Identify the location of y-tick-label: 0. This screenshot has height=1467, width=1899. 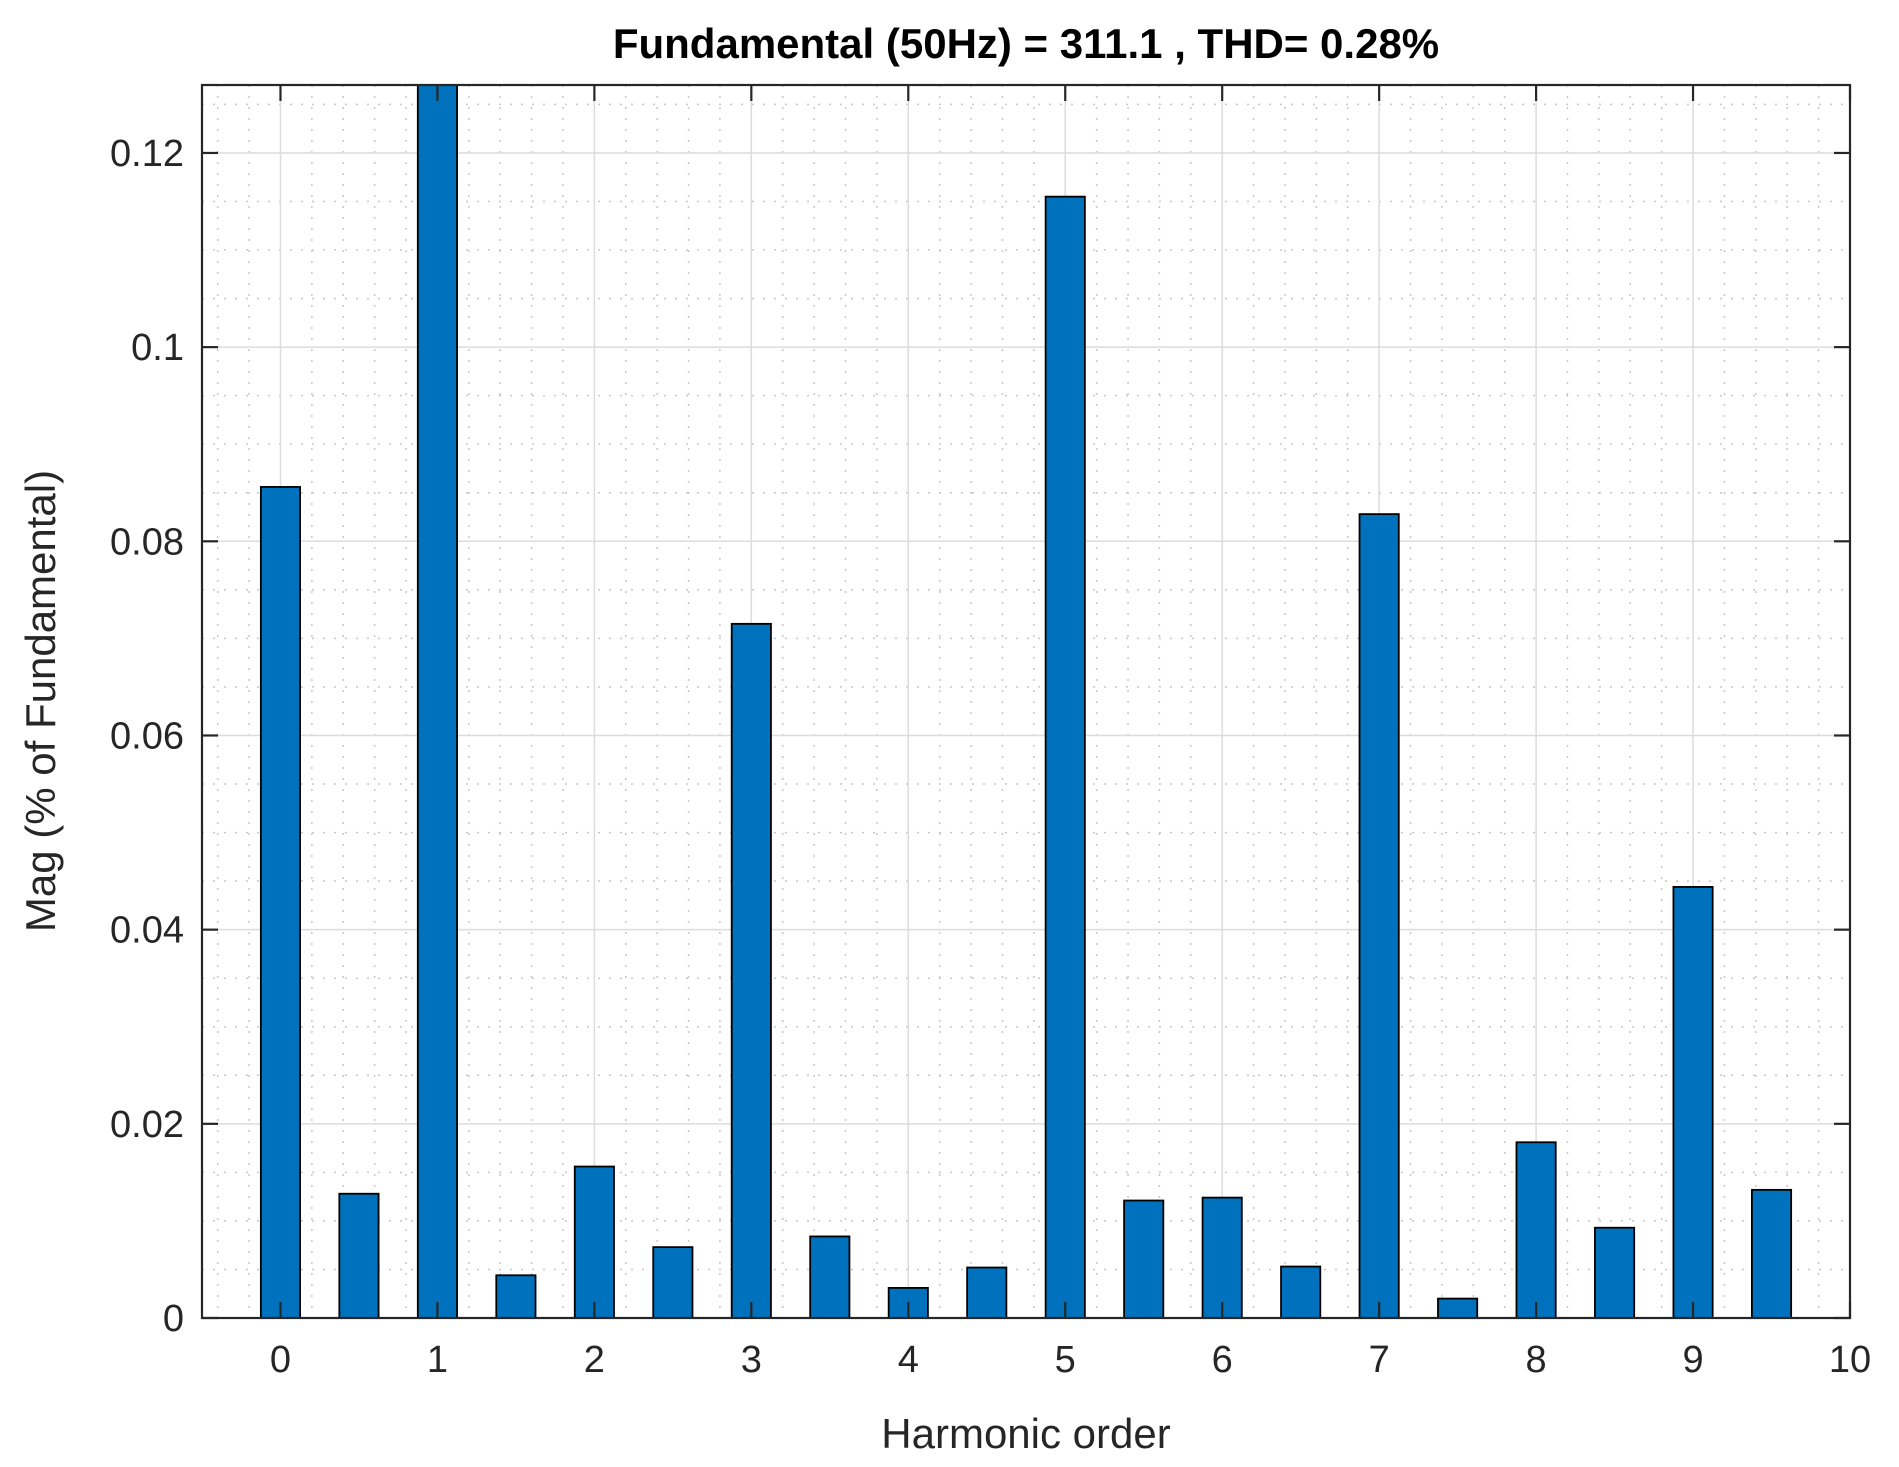
(173, 1319).